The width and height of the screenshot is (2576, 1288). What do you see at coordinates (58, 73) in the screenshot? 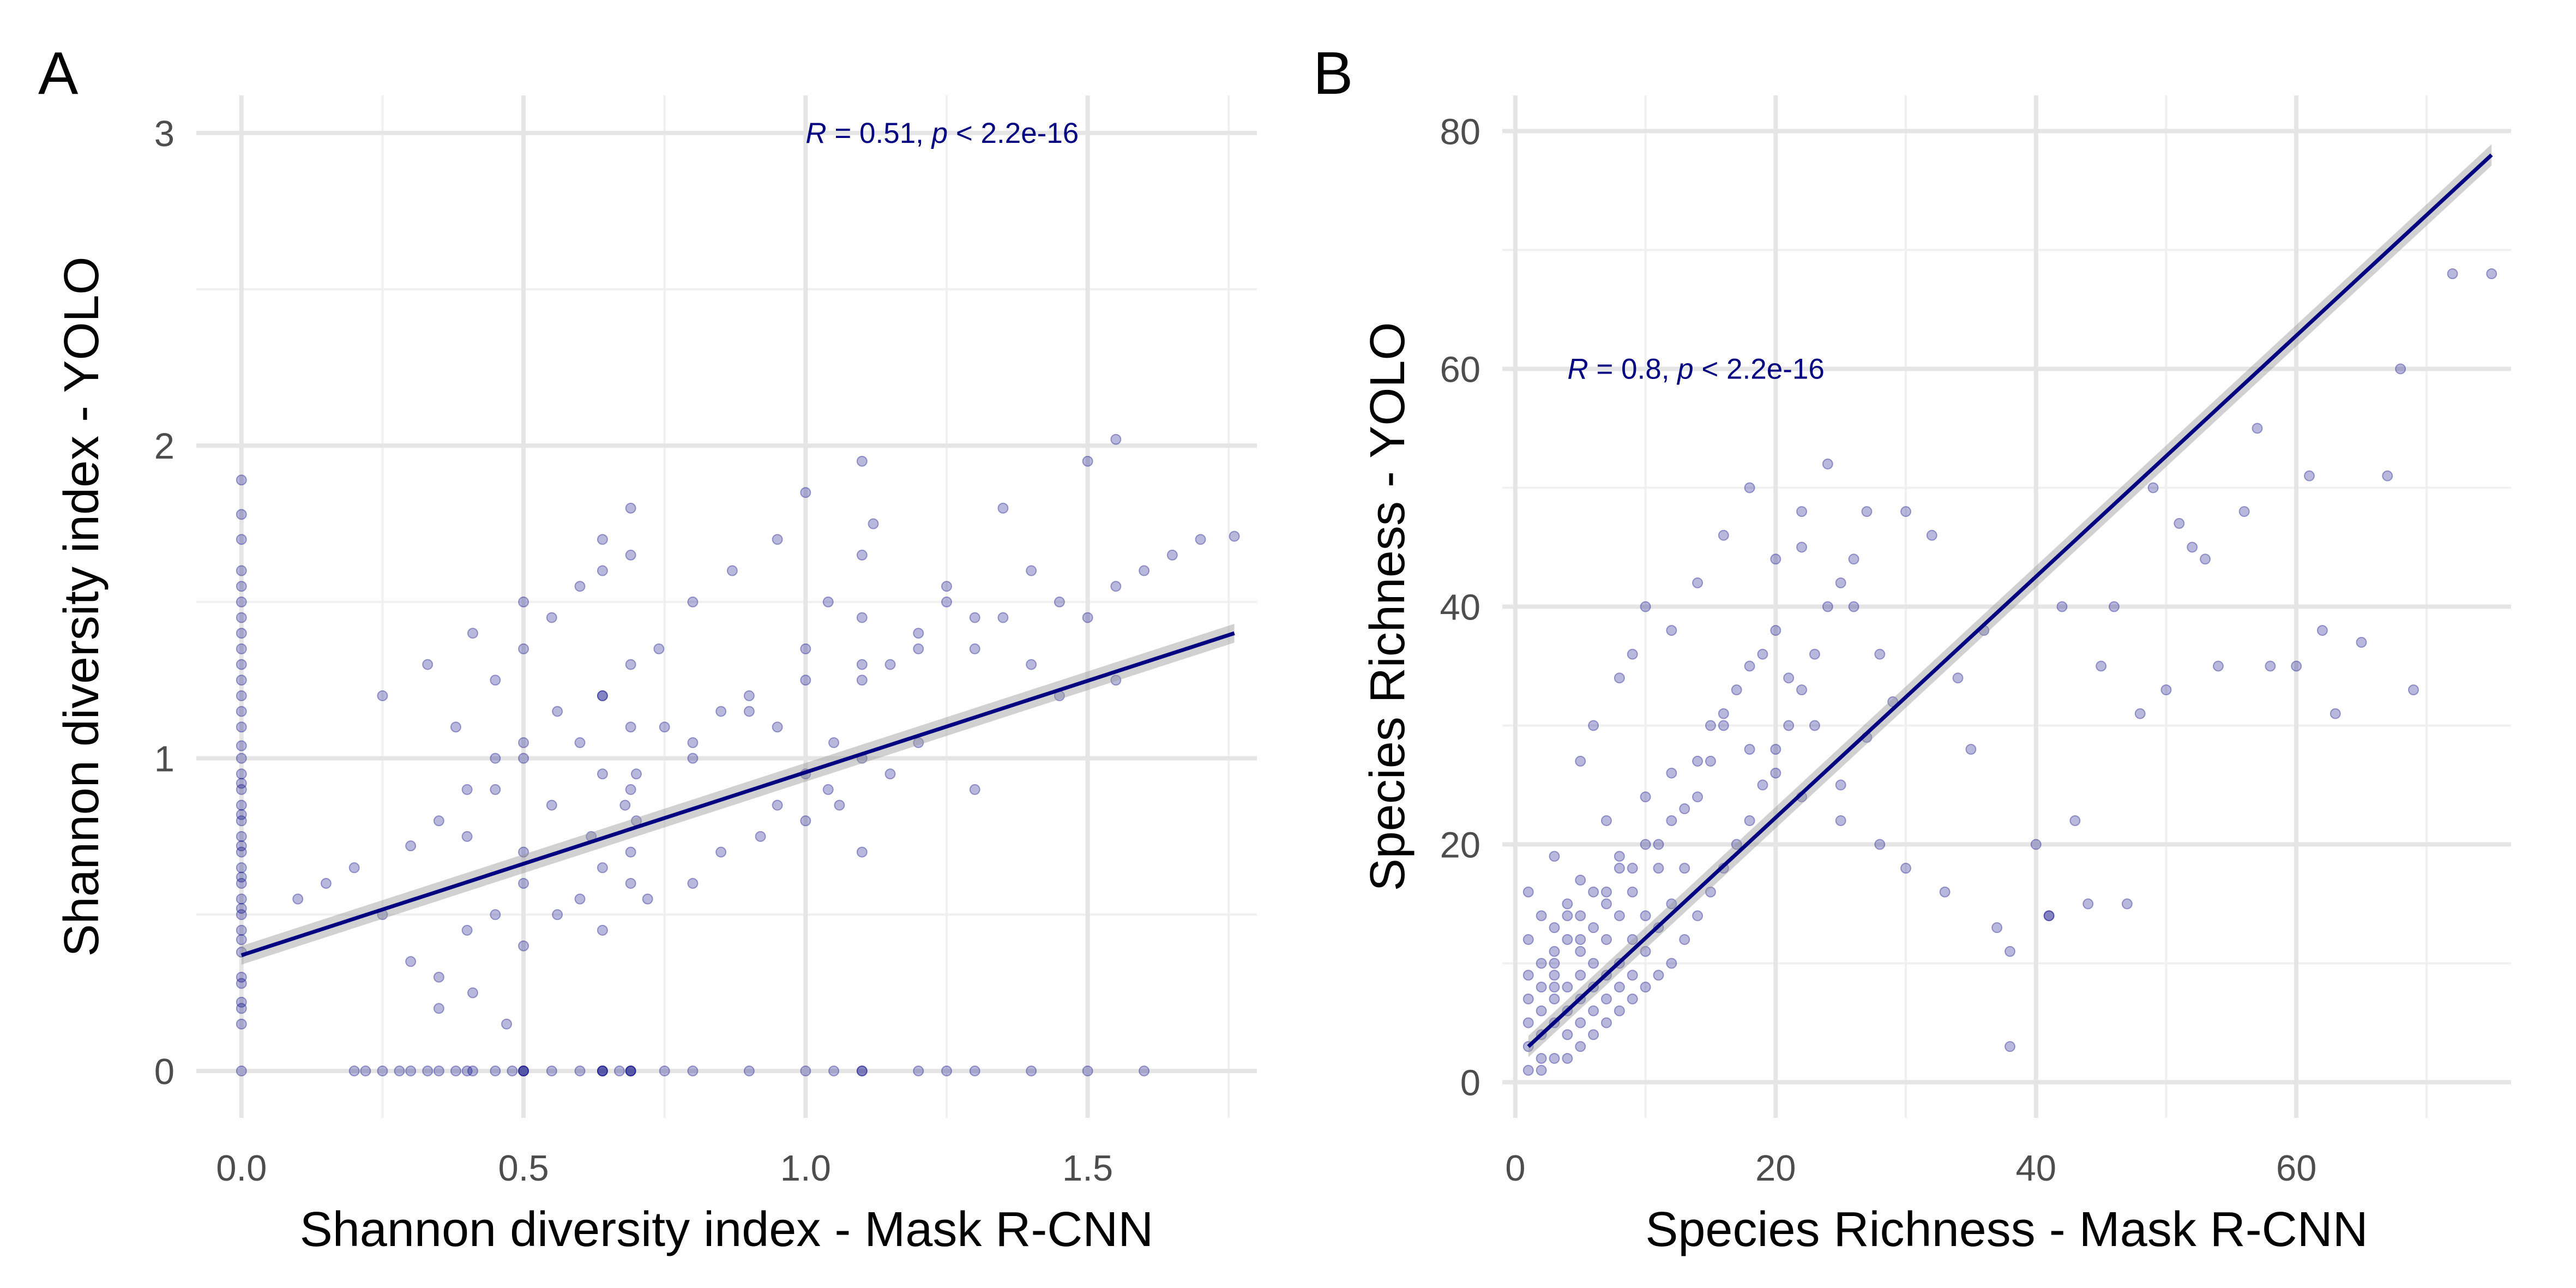
I see `panel-label-a: A` at bounding box center [58, 73].